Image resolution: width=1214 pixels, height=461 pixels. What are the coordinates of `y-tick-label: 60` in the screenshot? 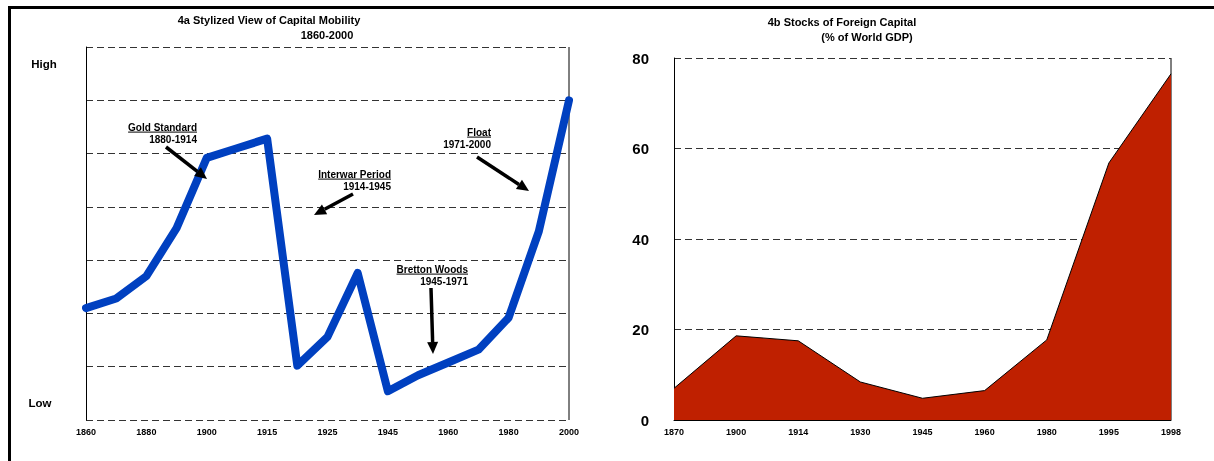 It's located at (640, 148).